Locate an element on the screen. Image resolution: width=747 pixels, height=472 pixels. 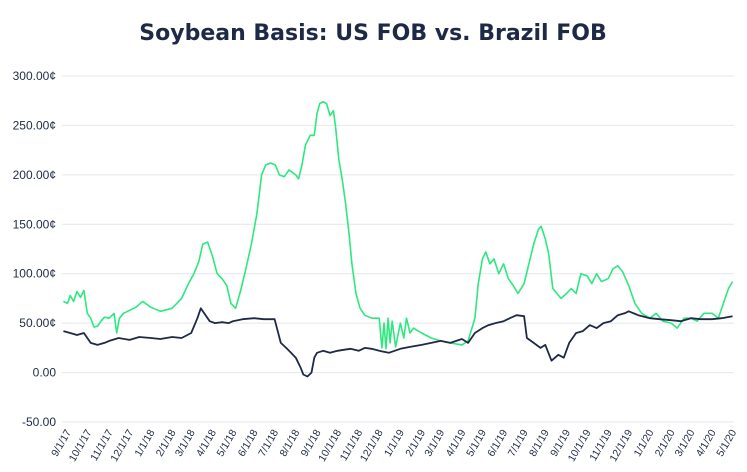
y-tick-label: 50.00¢ is located at coordinates (37, 323).